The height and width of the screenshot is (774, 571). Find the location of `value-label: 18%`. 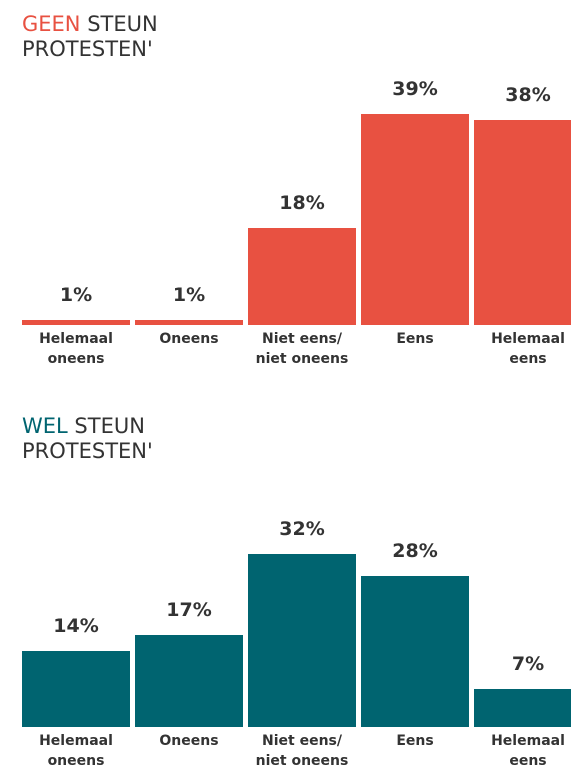

value-label: 18% is located at coordinates (302, 202).